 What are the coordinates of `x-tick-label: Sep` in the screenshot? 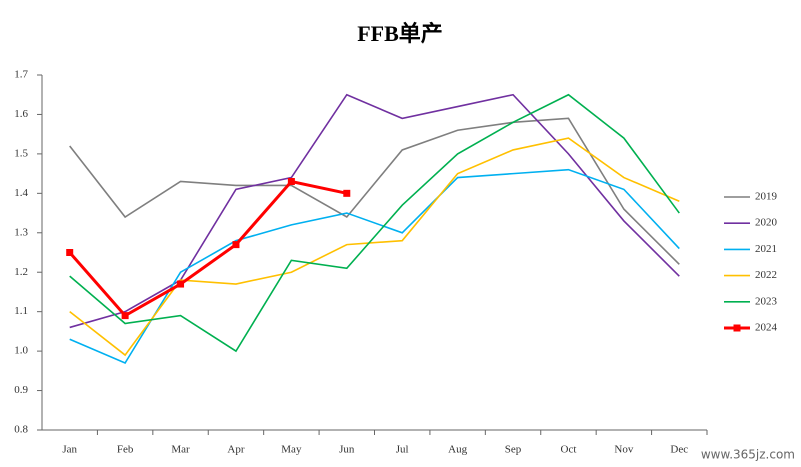 It's located at (513, 450).